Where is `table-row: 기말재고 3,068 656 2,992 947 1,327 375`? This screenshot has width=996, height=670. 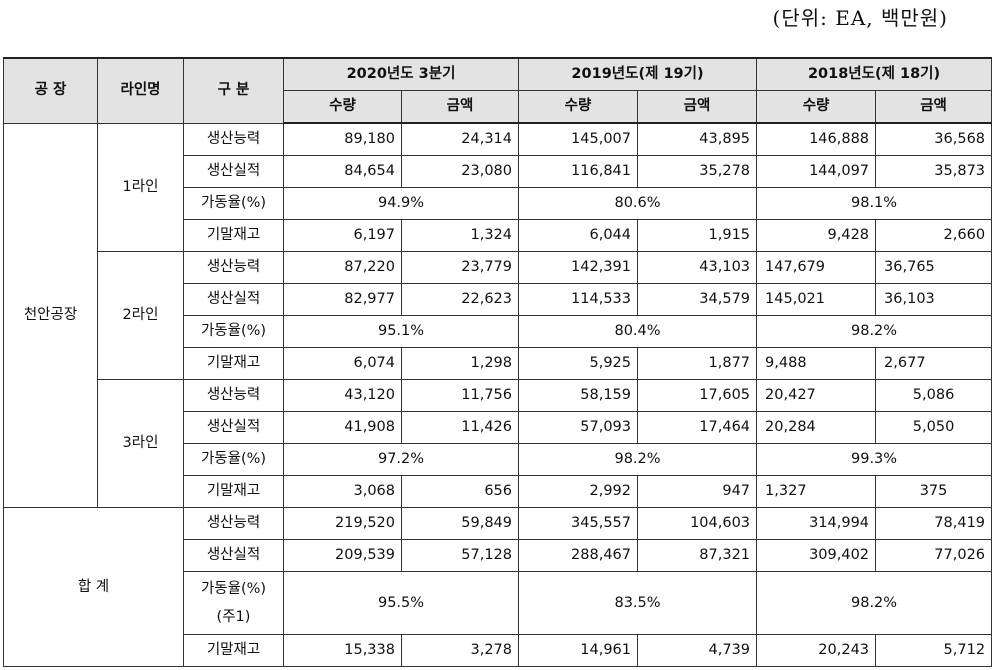 table-row: 기말재고 3,068 656 2,992 947 1,327 375 is located at coordinates (498, 491).